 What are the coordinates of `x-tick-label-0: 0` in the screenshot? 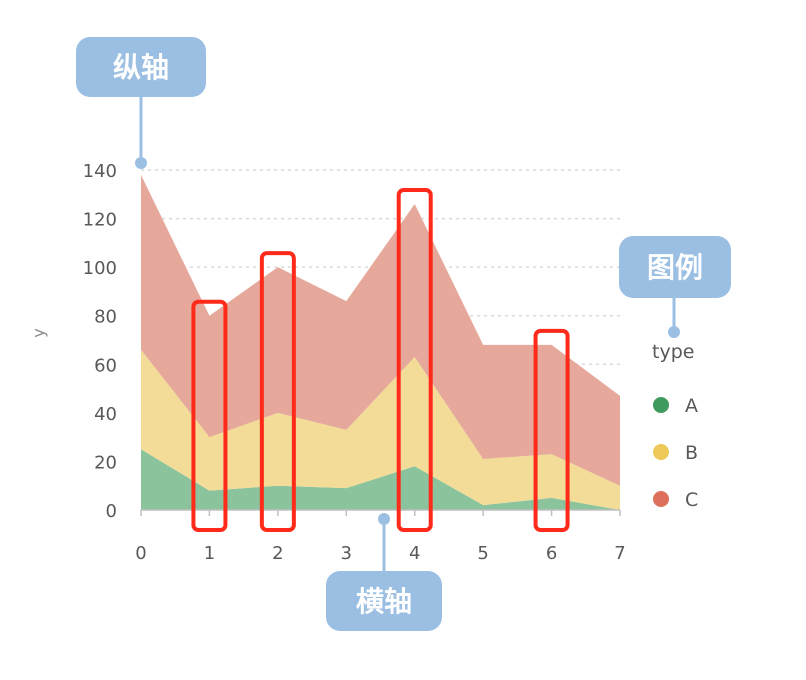 It's located at (140, 553).